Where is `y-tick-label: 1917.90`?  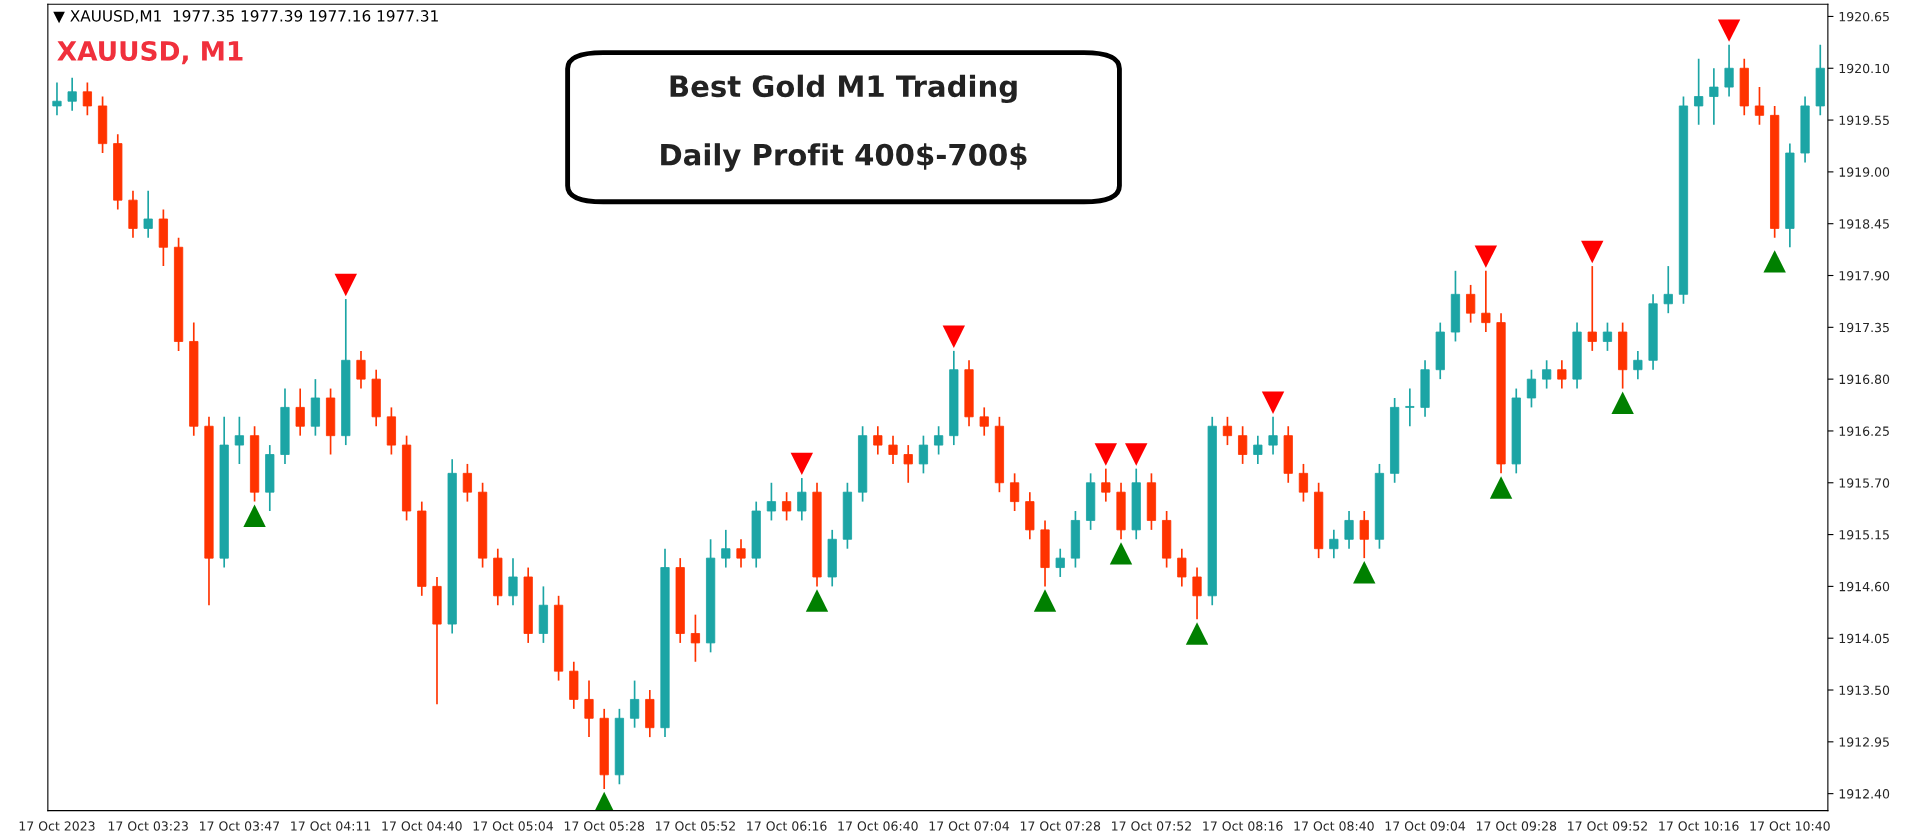 y-tick-label: 1917.90 is located at coordinates (1864, 275).